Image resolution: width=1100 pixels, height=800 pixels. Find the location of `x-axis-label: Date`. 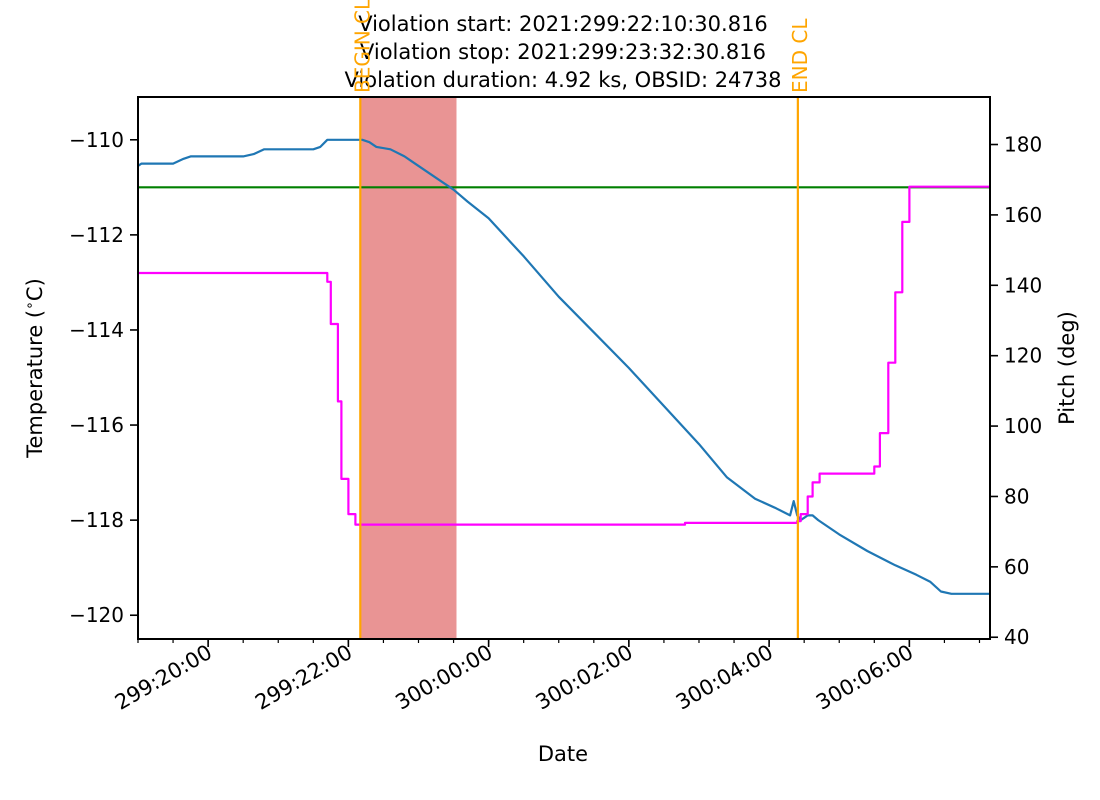

x-axis-label: Date is located at coordinates (563, 754).